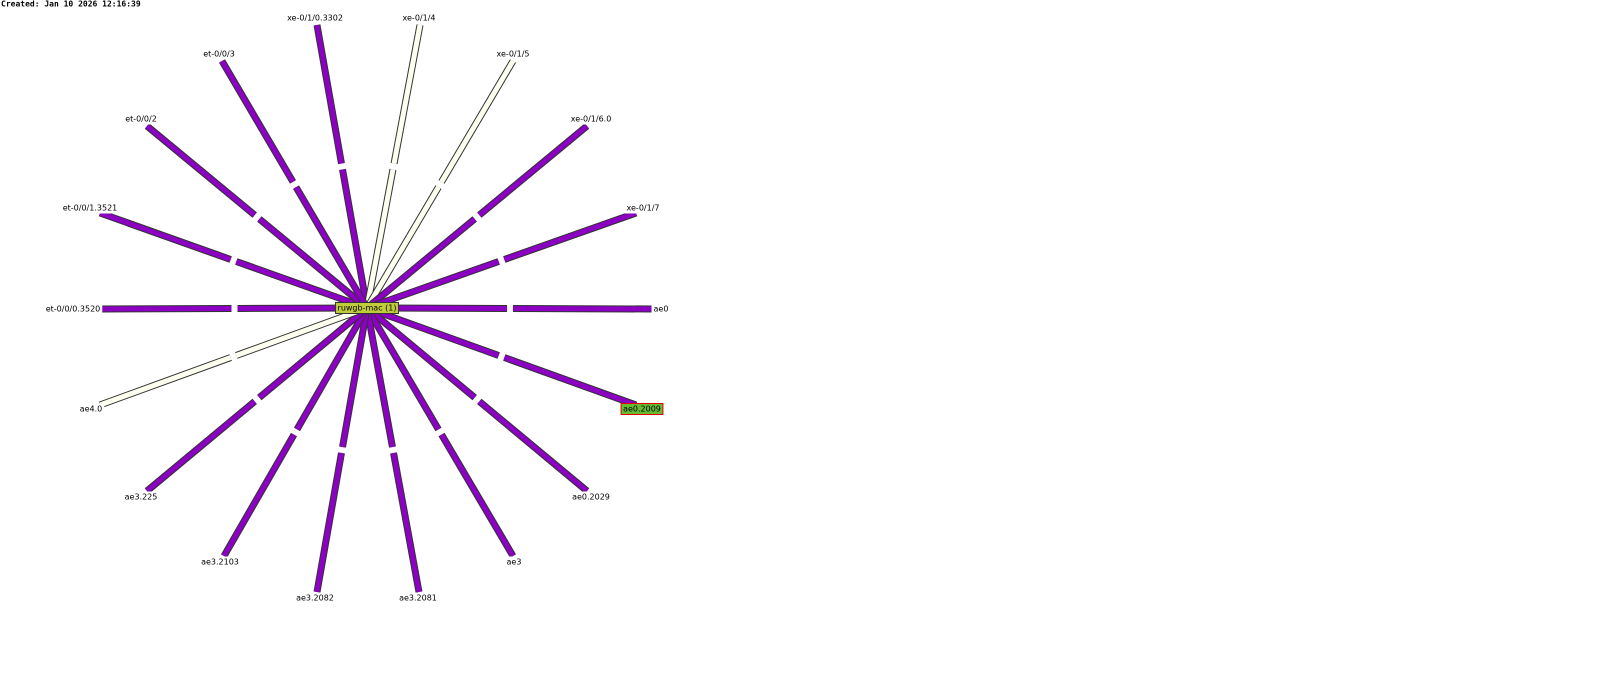 This screenshot has height=690, width=1600. I want to click on node-label: ae0.2009, so click(642, 409).